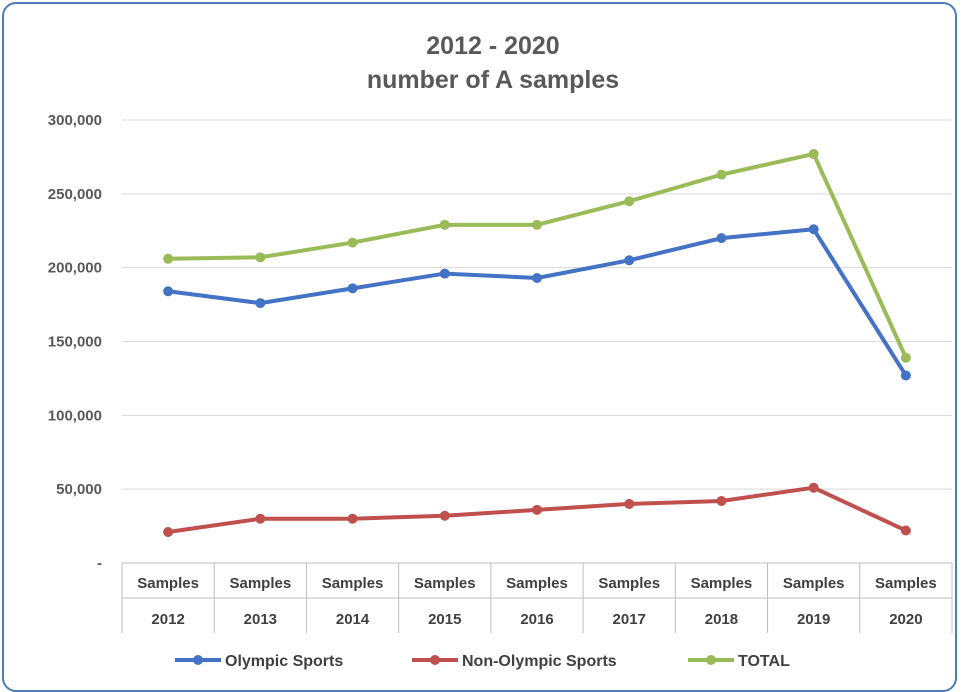 The height and width of the screenshot is (692, 963). I want to click on x-tick-label: 2018, so click(721, 619).